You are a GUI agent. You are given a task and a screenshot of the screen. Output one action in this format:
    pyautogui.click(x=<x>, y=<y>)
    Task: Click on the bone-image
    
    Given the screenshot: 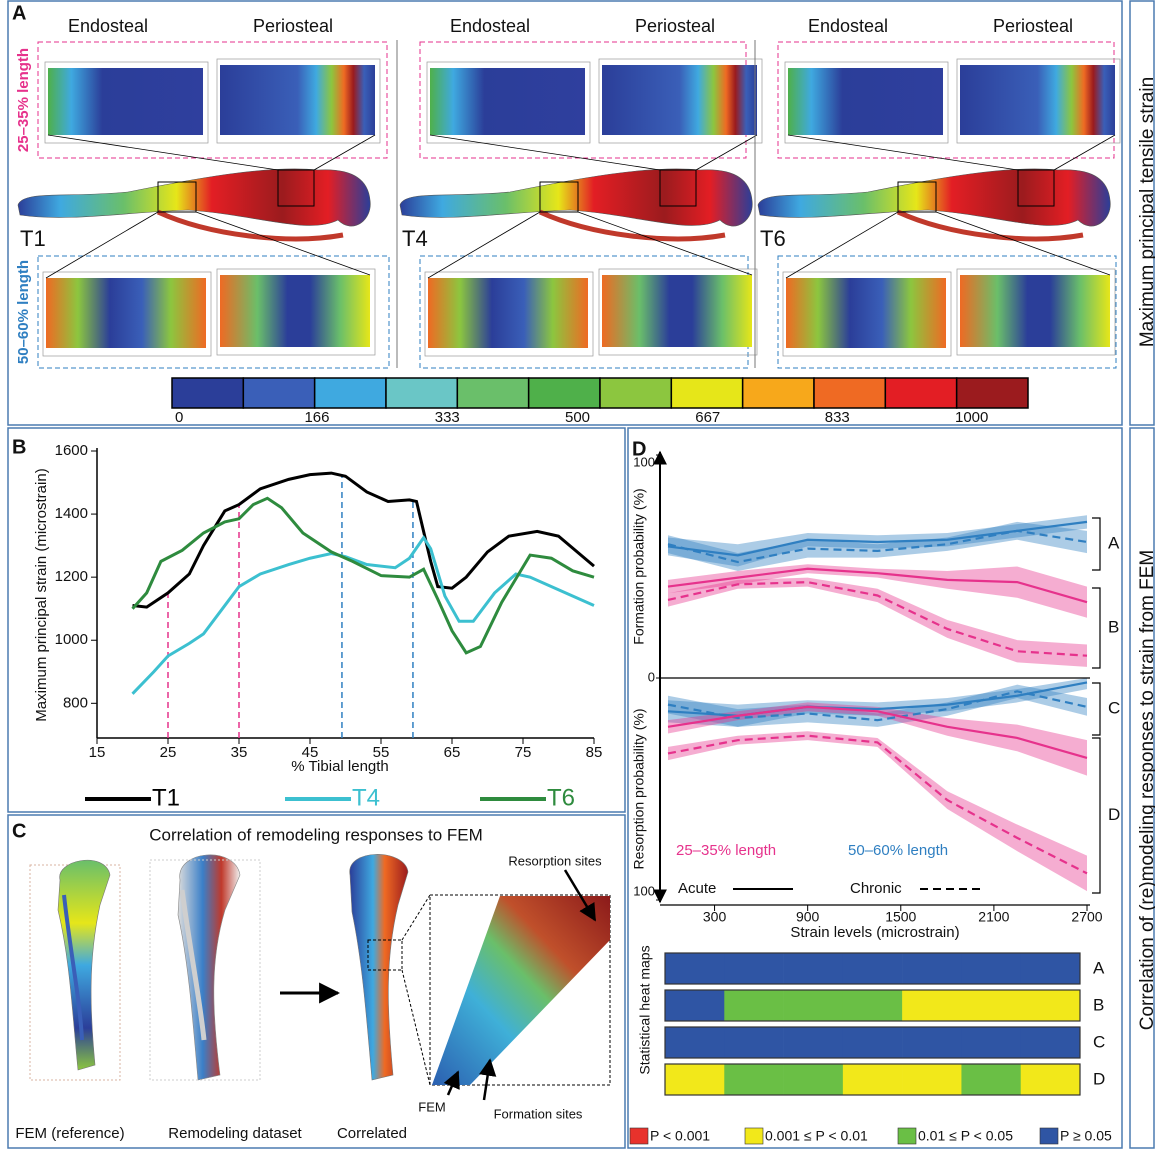 What is the action you would take?
    pyautogui.click(x=379, y=967)
    